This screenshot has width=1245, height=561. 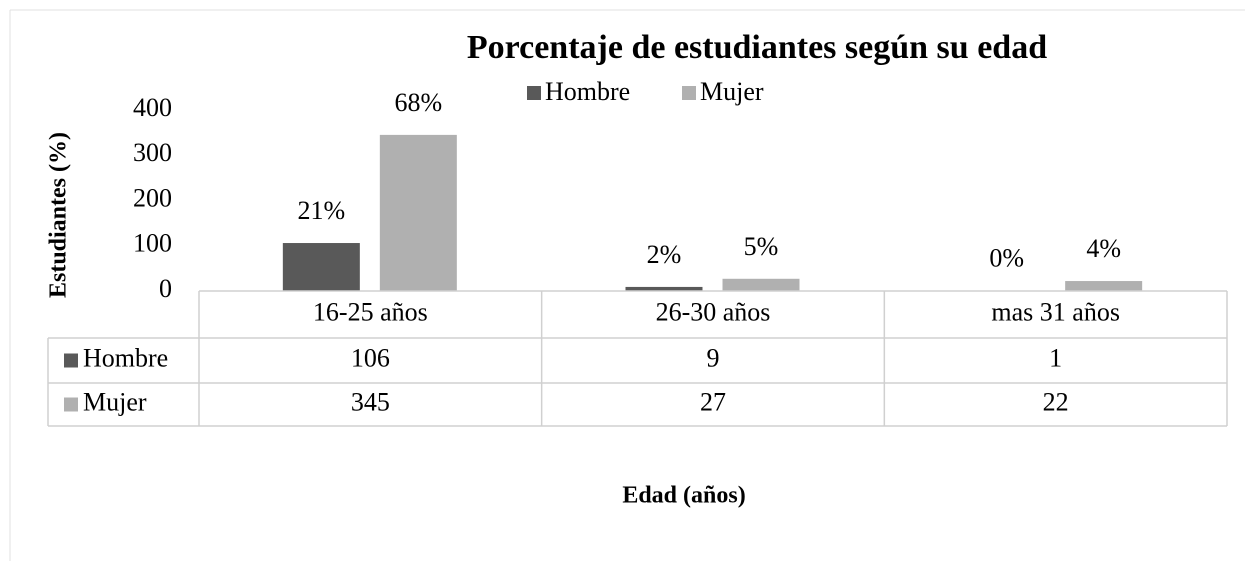 I want to click on y-tick-label: 200, so click(x=152, y=197).